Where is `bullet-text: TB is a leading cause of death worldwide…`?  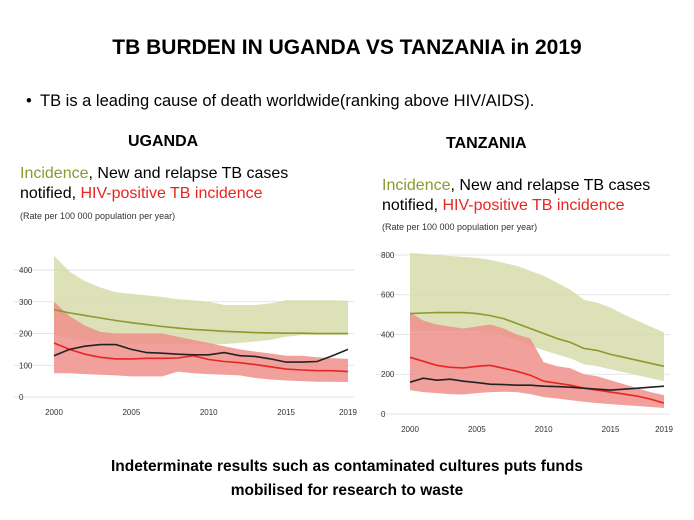 bullet-text: TB is a leading cause of death worldwide… is located at coordinates (287, 101).